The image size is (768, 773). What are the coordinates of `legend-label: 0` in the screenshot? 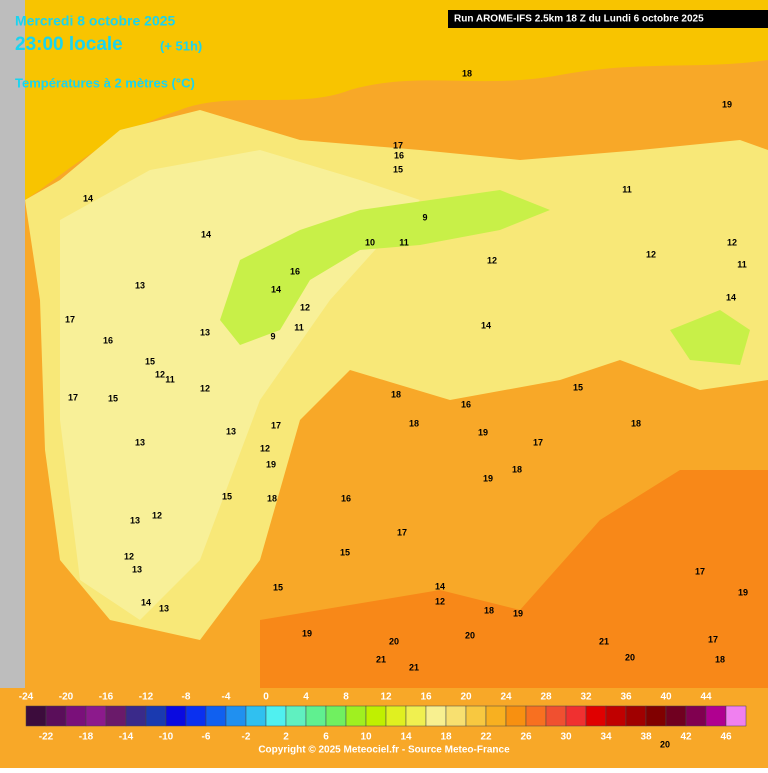 It's located at (266, 697).